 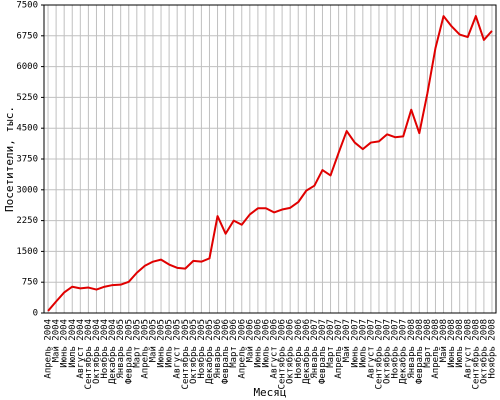 What do you see at coordinates (162, 343) in the screenshot?
I see `x-tick-label: Июнь 2005` at bounding box center [162, 343].